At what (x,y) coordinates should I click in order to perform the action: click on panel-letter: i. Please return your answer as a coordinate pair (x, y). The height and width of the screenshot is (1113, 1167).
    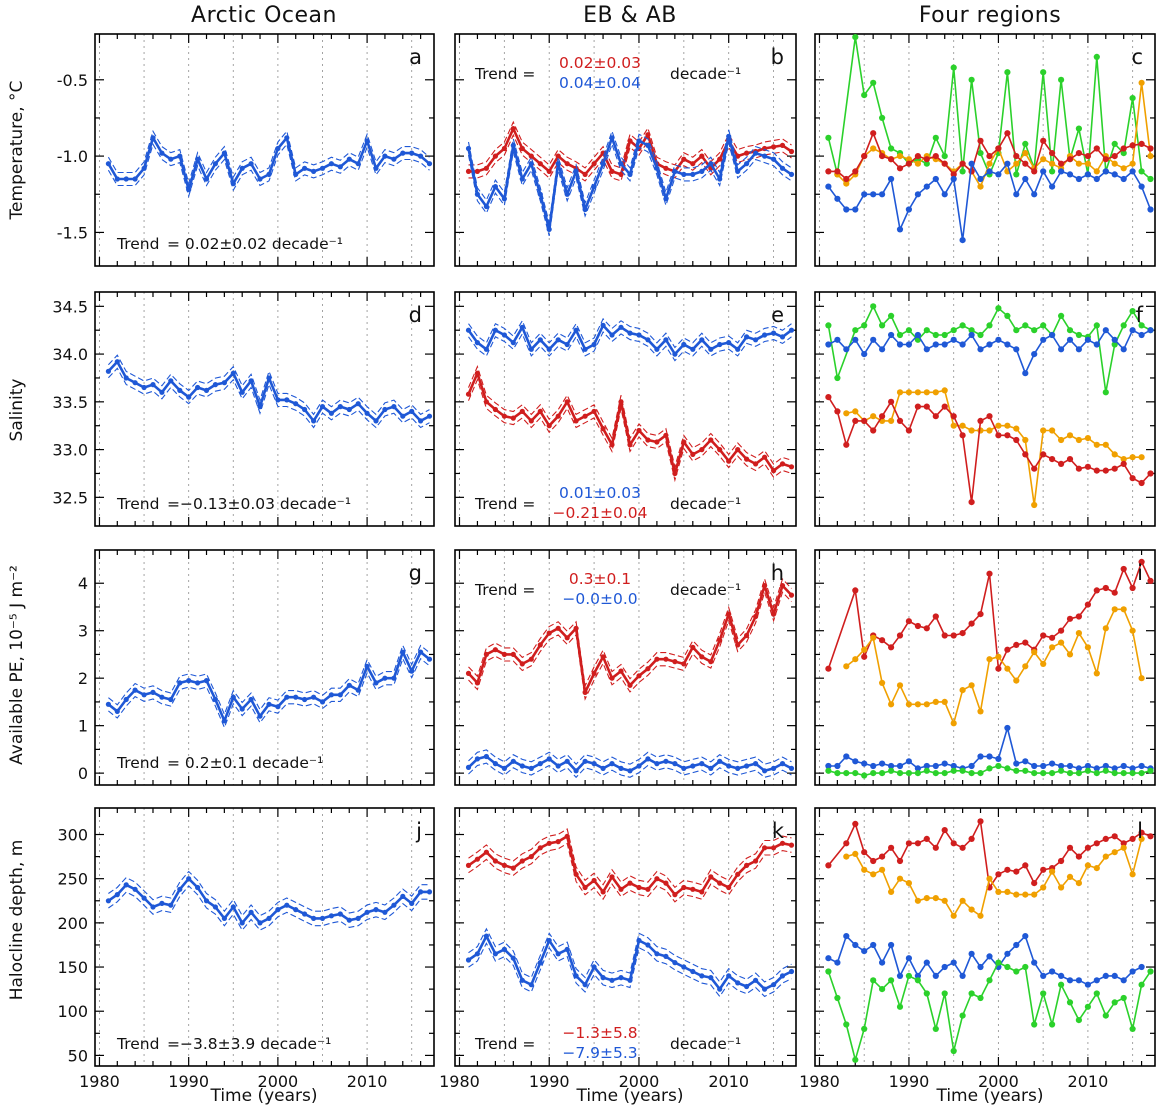
    Looking at the image, I should click on (1140, 573).